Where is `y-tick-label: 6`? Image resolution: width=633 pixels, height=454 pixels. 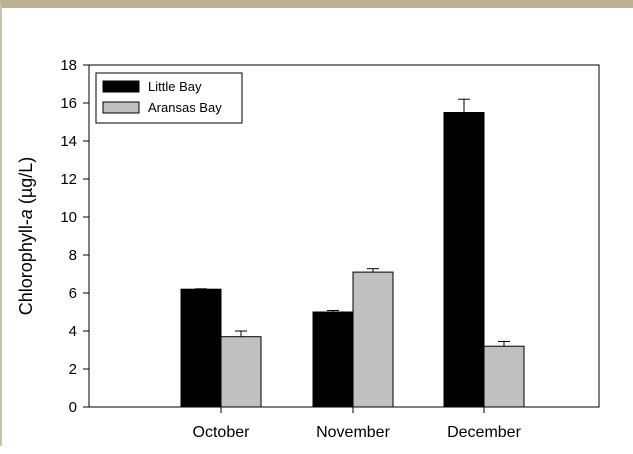
y-tick-label: 6 is located at coordinates (73, 293).